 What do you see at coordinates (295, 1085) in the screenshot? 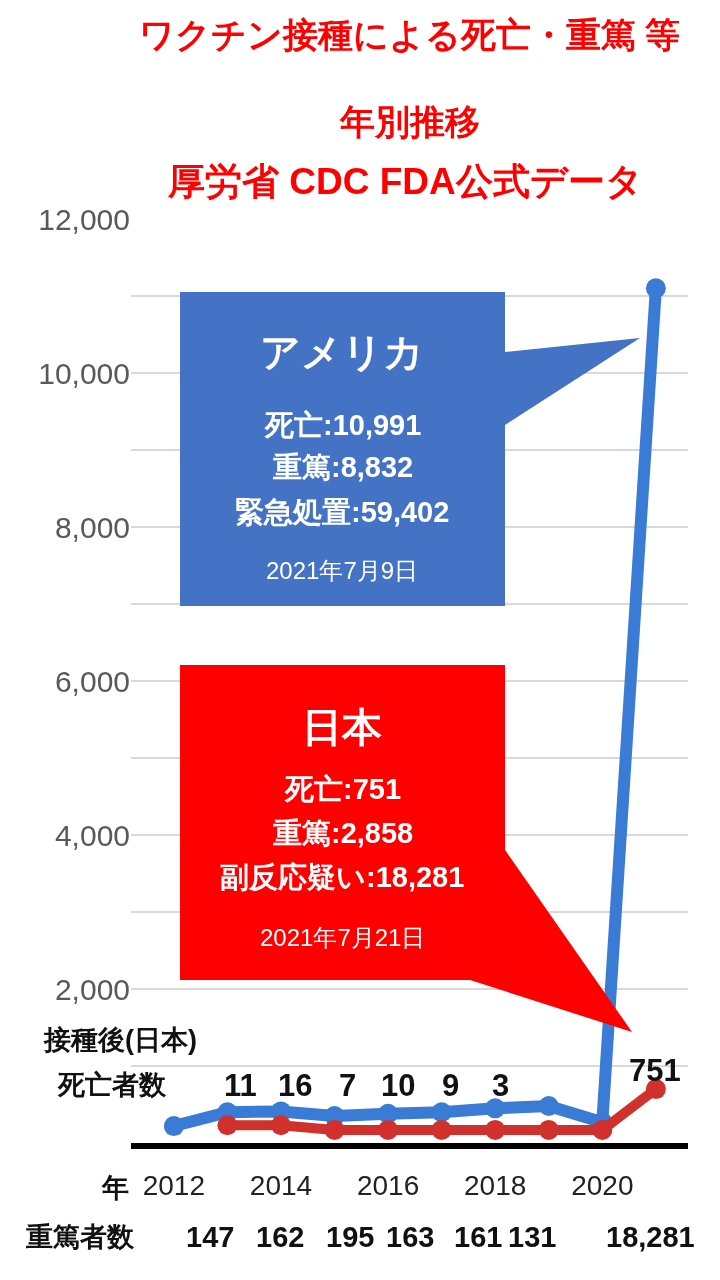
I see `annotation: 16` at bounding box center [295, 1085].